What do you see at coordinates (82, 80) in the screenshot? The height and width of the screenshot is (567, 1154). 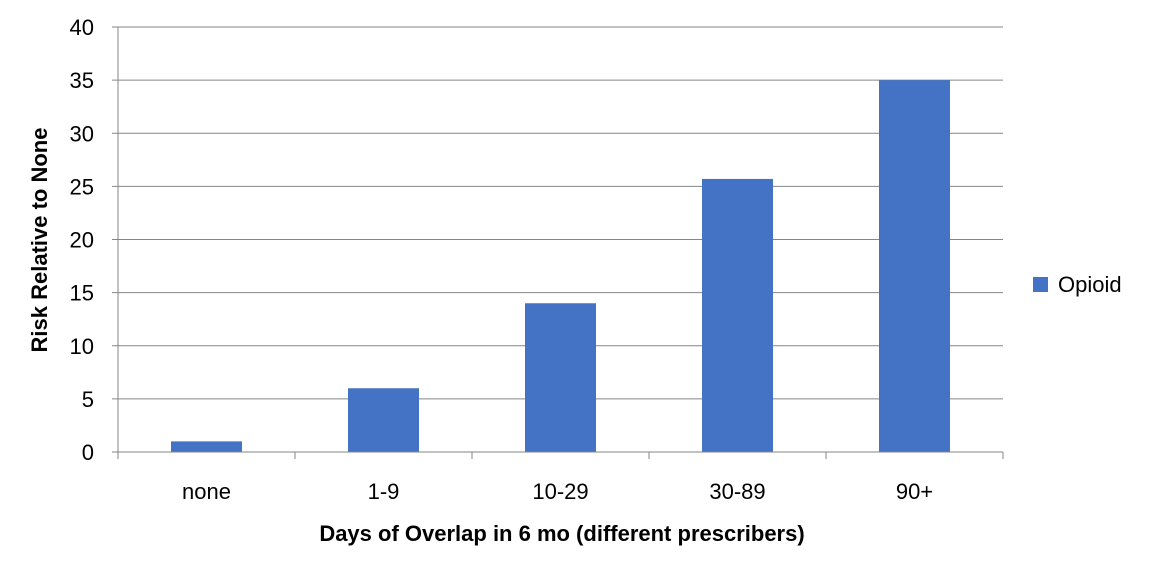 I see `y-tick-label: 35` at bounding box center [82, 80].